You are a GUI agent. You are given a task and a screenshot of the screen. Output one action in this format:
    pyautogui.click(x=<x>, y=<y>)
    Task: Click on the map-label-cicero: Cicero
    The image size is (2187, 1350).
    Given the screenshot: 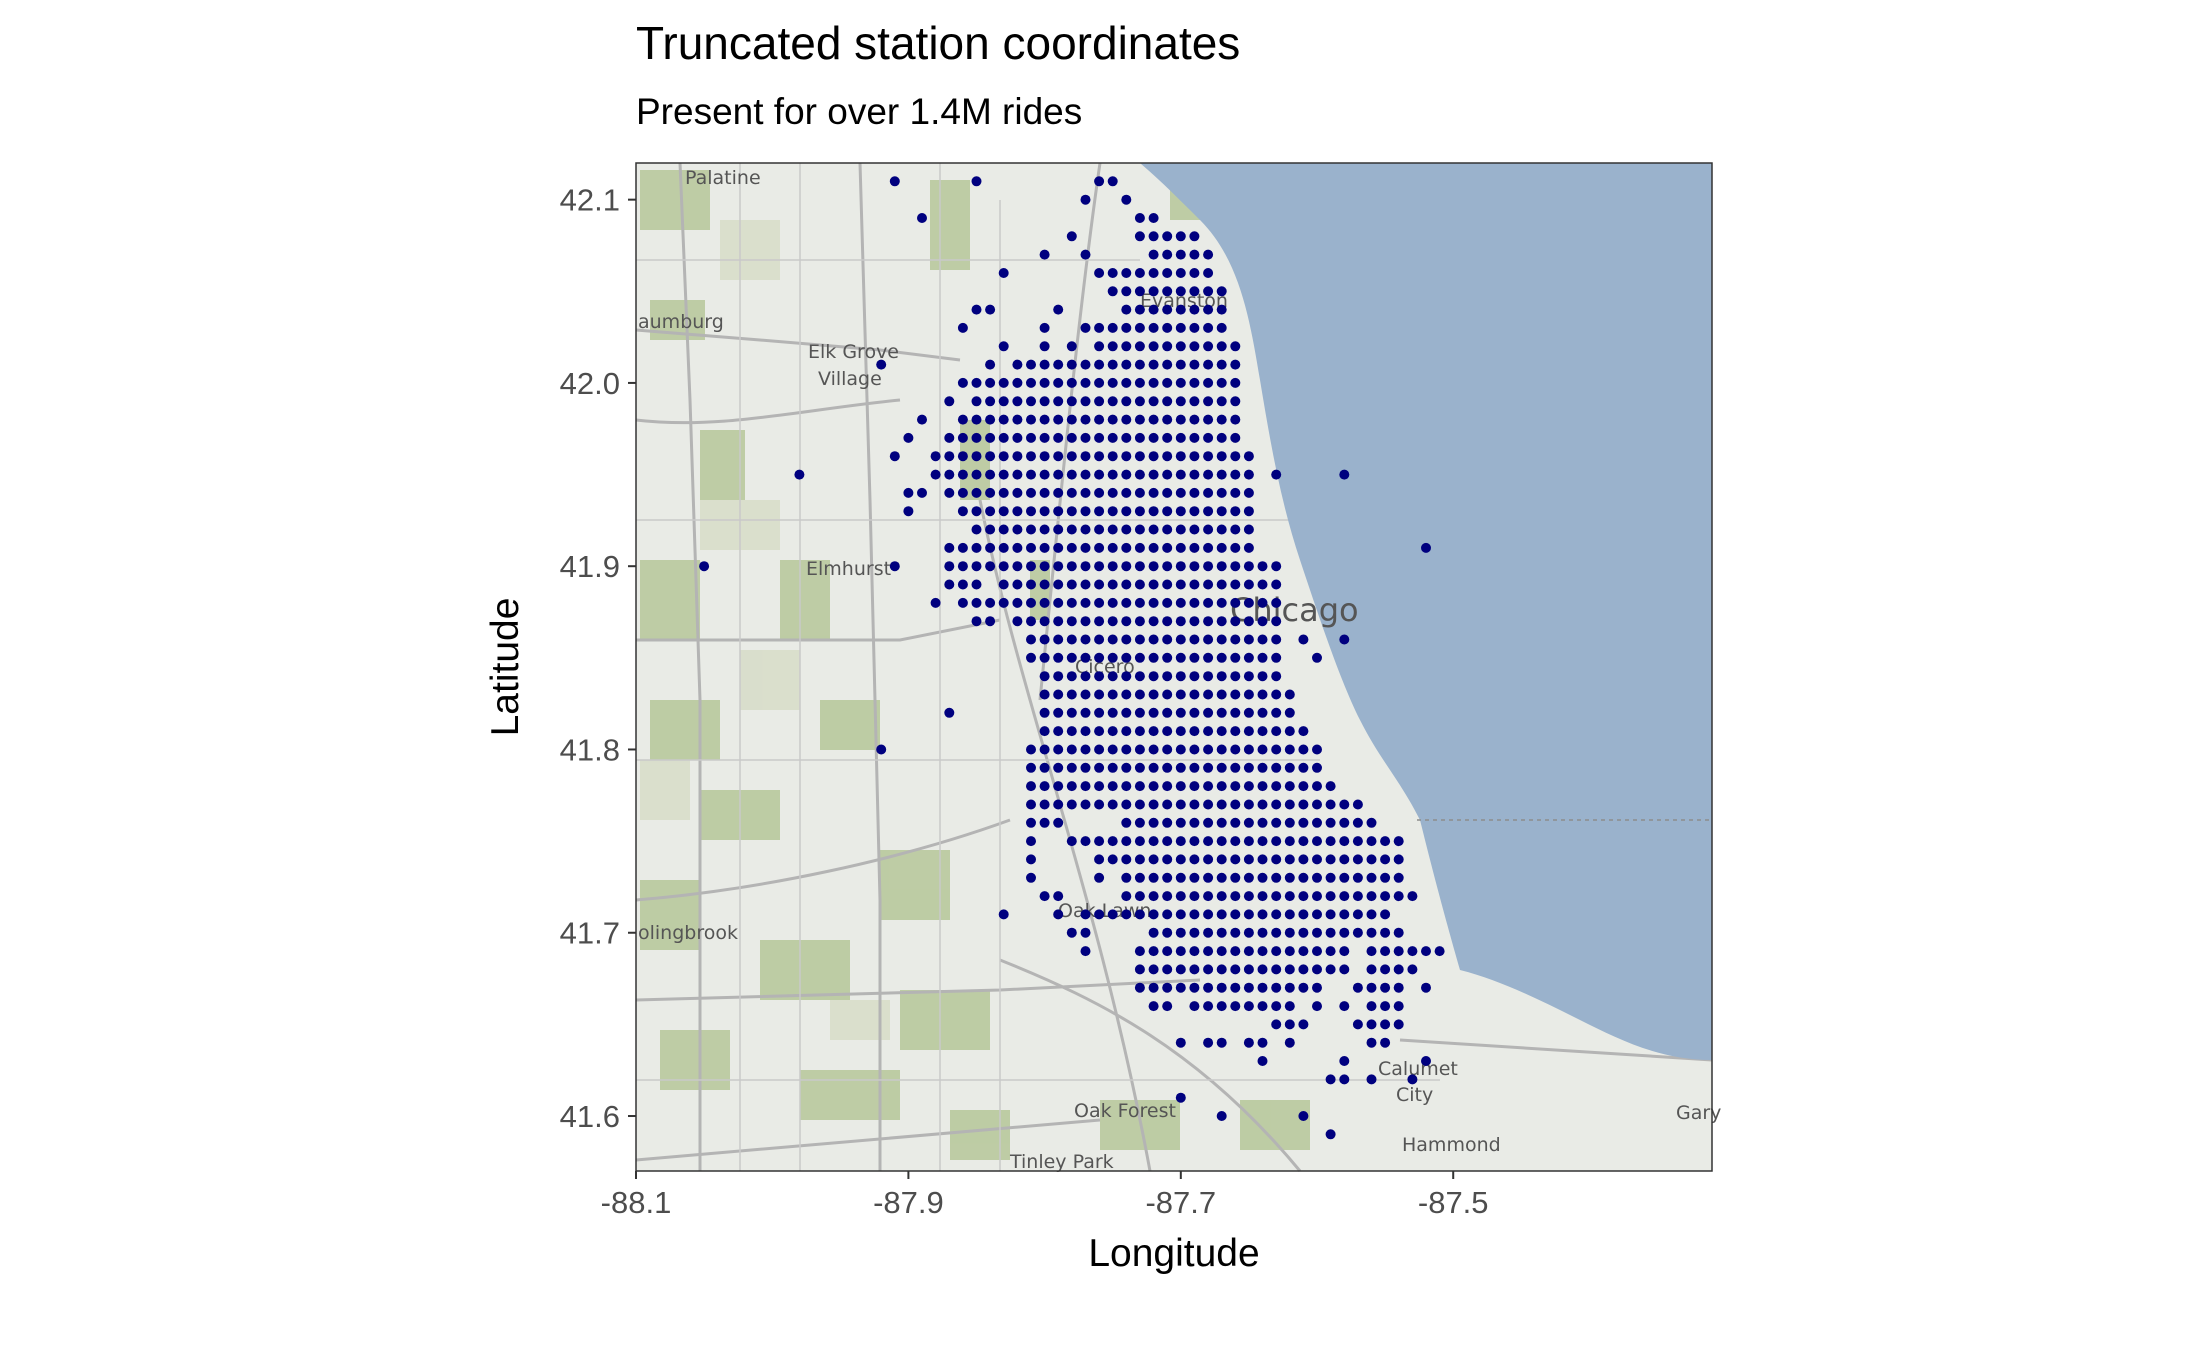 What is the action you would take?
    pyautogui.click(x=1105, y=667)
    